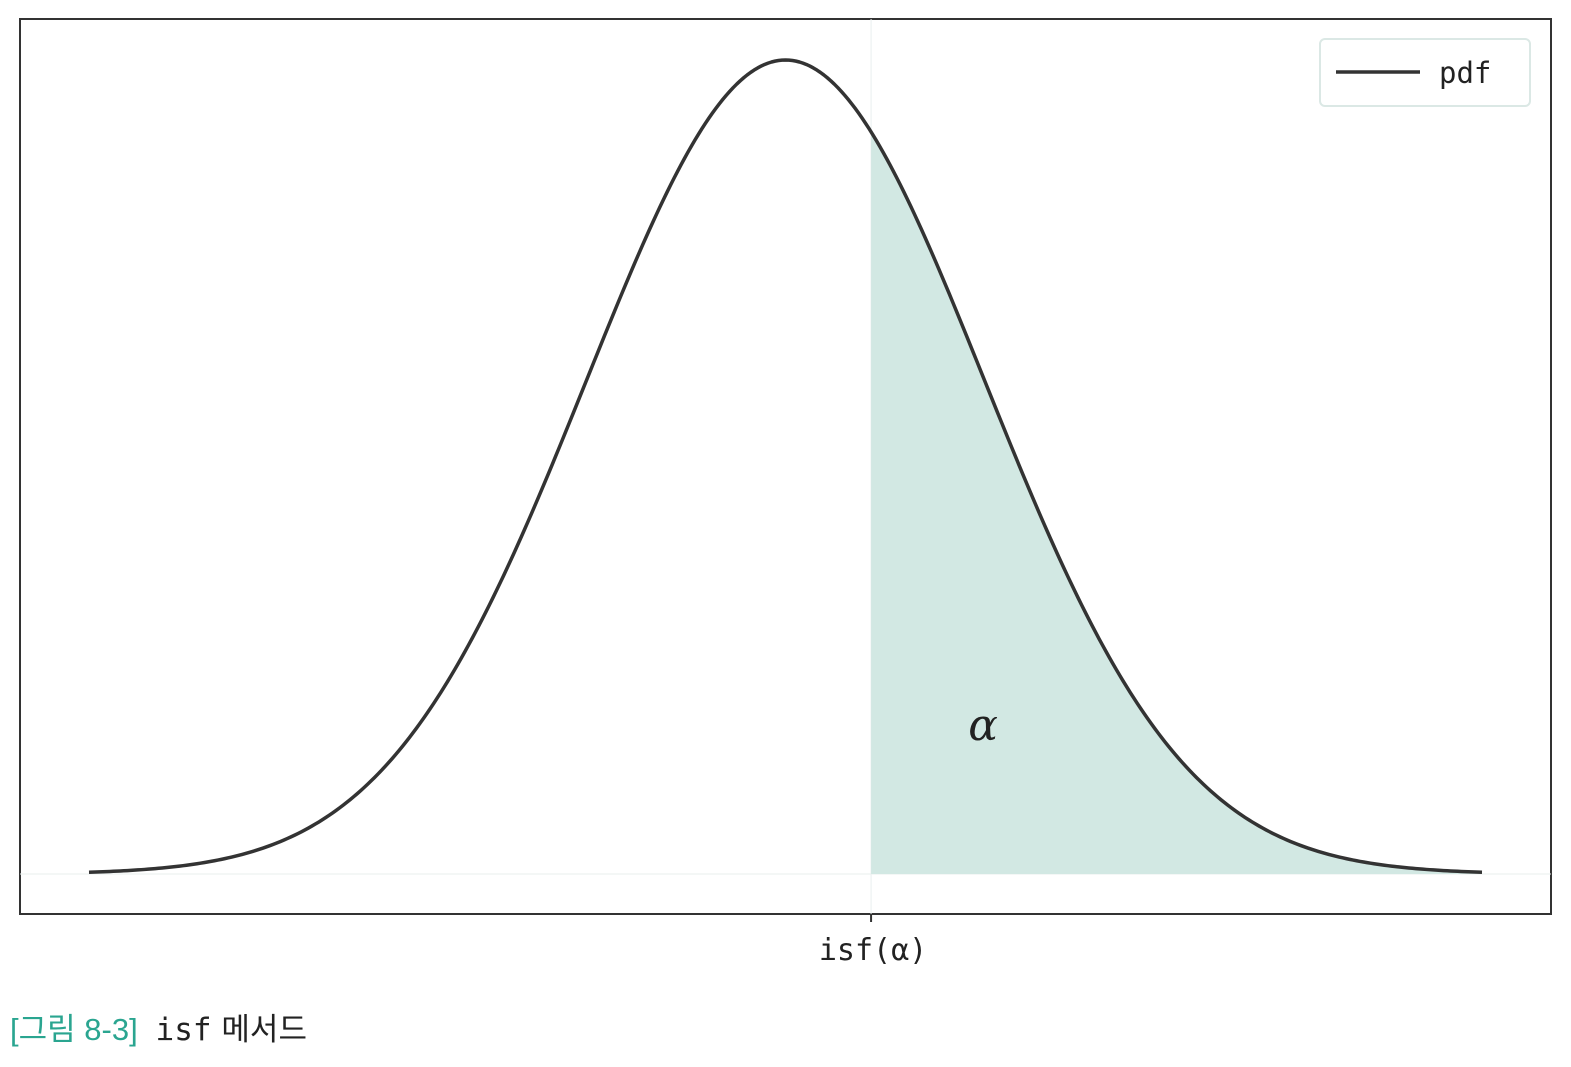  What do you see at coordinates (74, 1029) in the screenshot?
I see `caption-prefix: [그림 8-3]` at bounding box center [74, 1029].